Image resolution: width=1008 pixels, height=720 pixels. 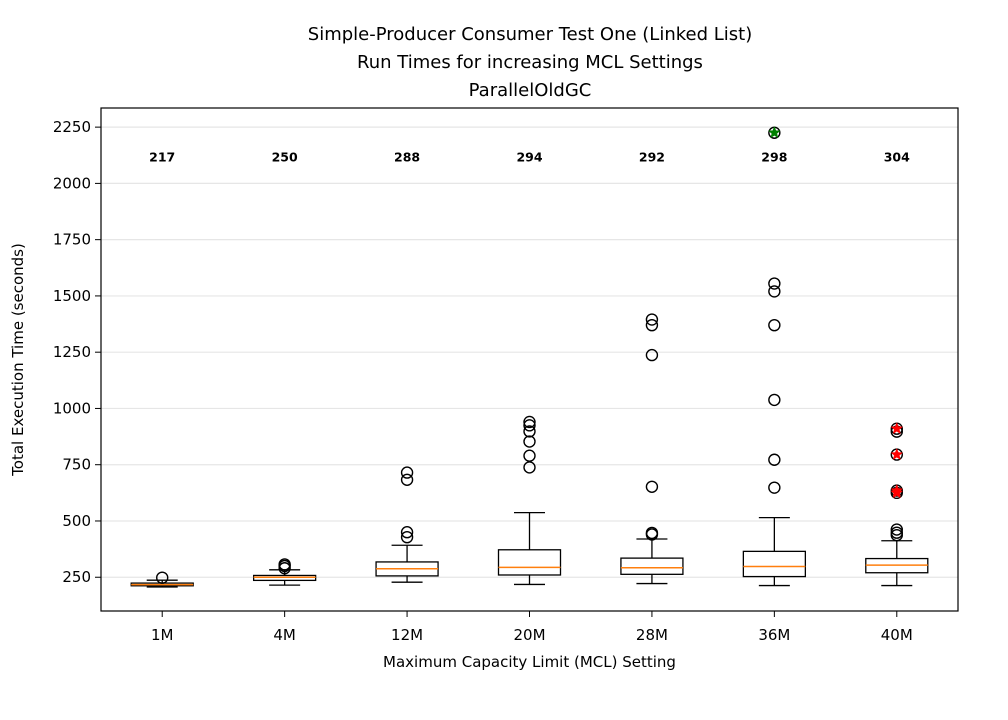 What do you see at coordinates (897, 156) in the screenshot?
I see `median-value-label: 304` at bounding box center [897, 156].